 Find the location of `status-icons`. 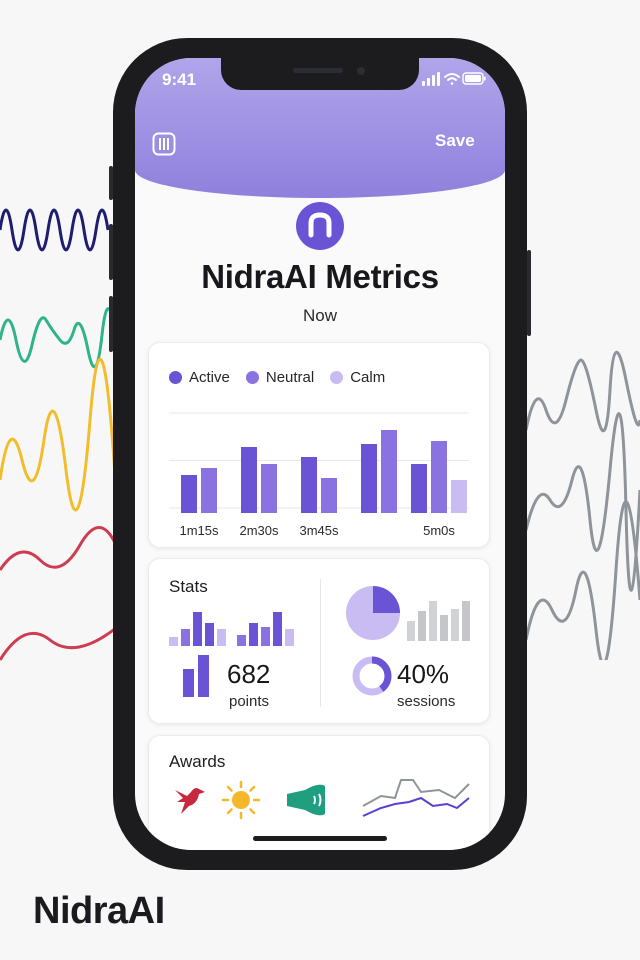

status-icons is located at coordinates (454, 79).